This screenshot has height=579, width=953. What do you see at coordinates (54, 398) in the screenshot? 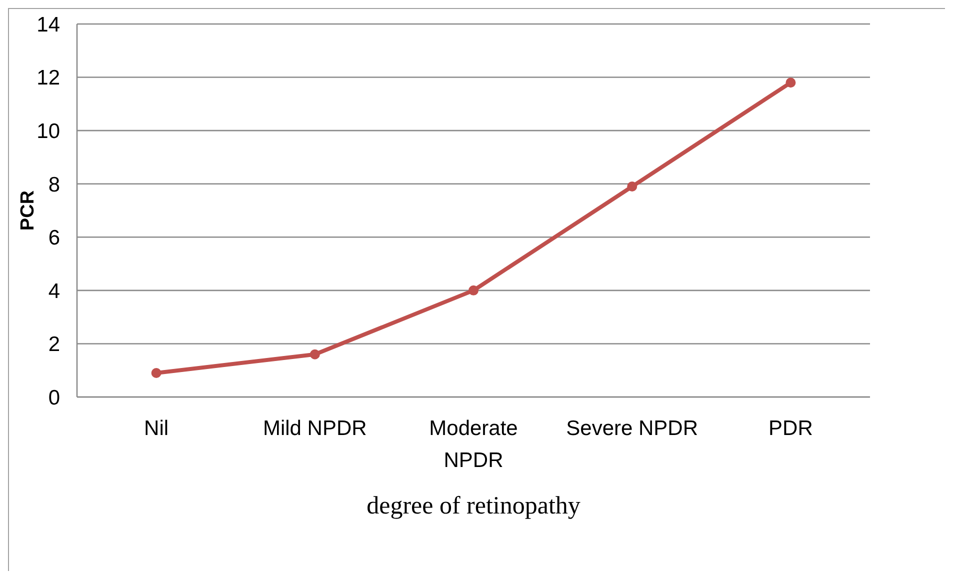
I see `y-tick-label: 0` at bounding box center [54, 398].